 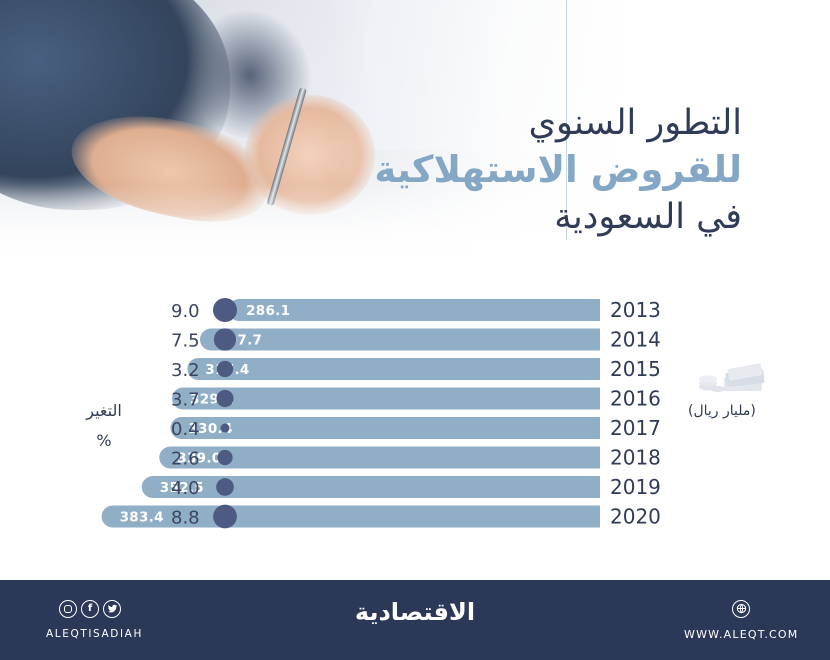 I want to click on change-value-2018: 2.6, so click(x=185, y=459).